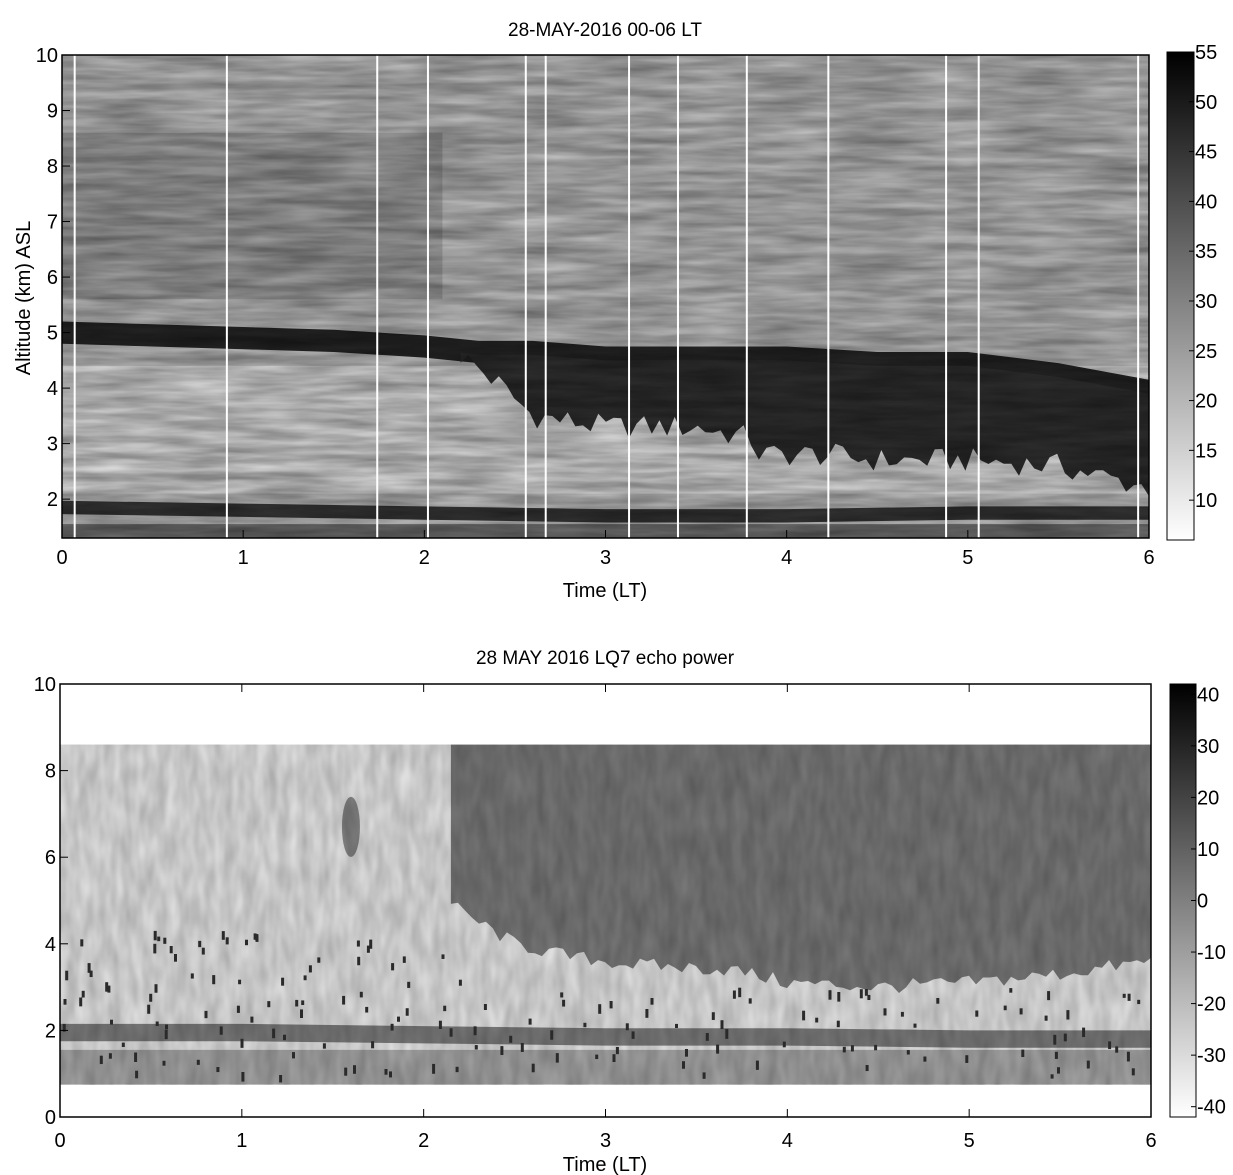  What do you see at coordinates (50, 858) in the screenshot?
I see `p2-y-tick-label: 6` at bounding box center [50, 858].